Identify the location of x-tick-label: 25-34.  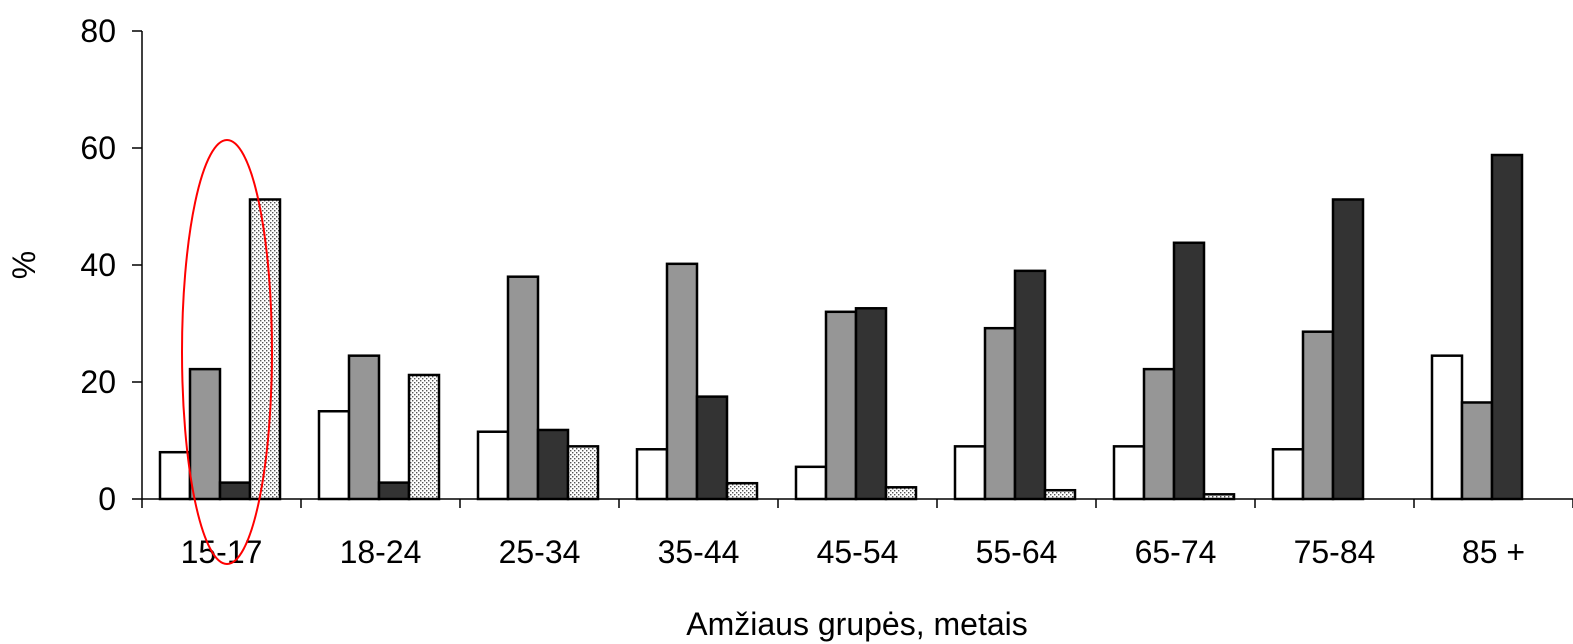
(540, 552).